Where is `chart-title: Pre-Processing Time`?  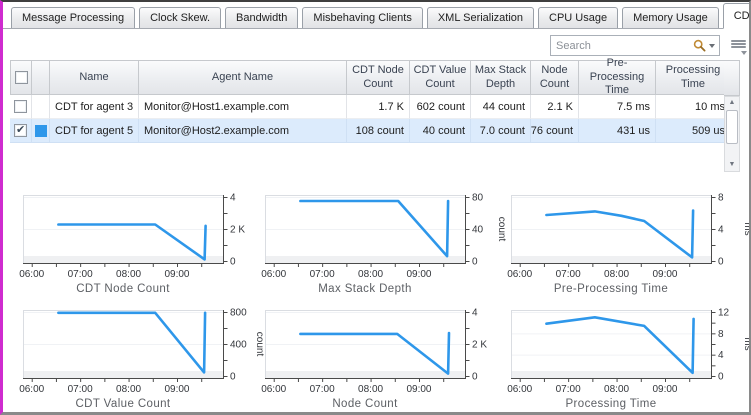
chart-title: Pre-Processing Time is located at coordinates (611, 289).